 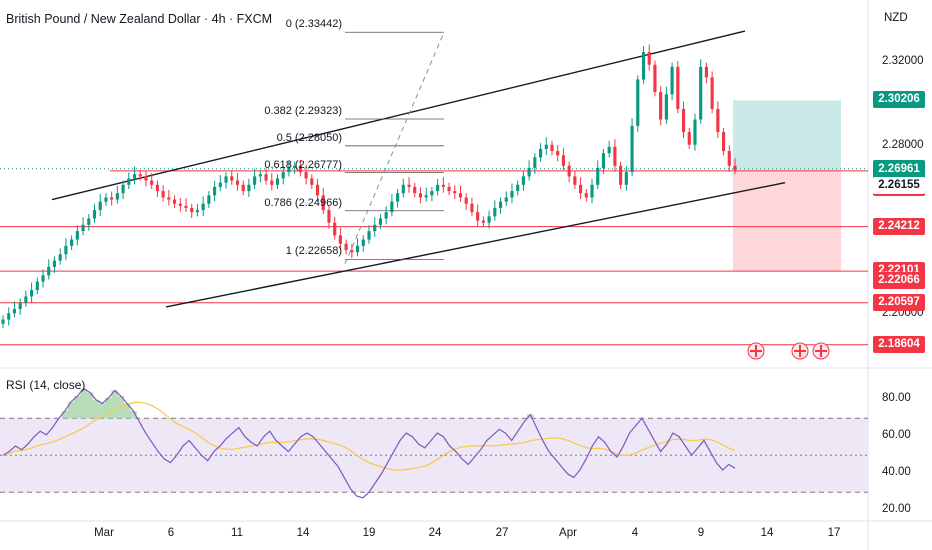 I want to click on price-tag-value: 2.26961, so click(x=899, y=168).